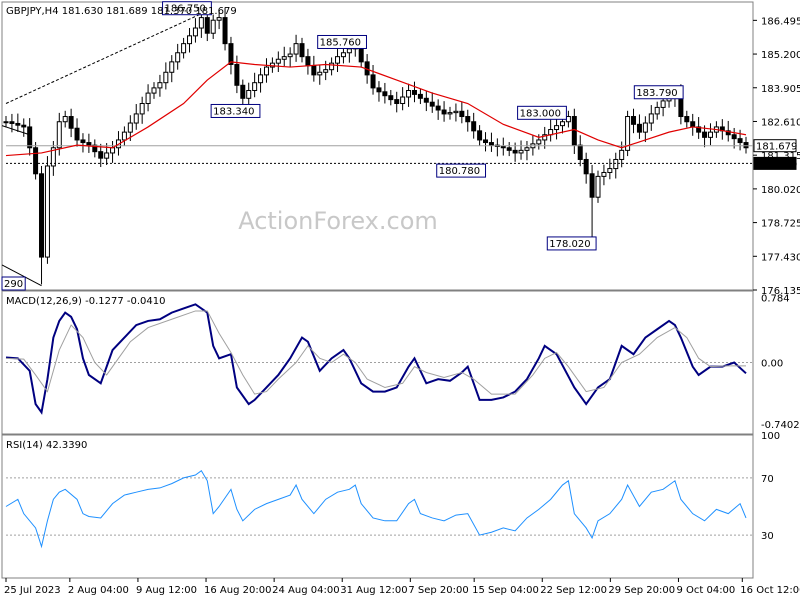  Describe the element at coordinates (770, 590) in the screenshot. I see `x-tick-label: 16 Oct 12:00` at that location.